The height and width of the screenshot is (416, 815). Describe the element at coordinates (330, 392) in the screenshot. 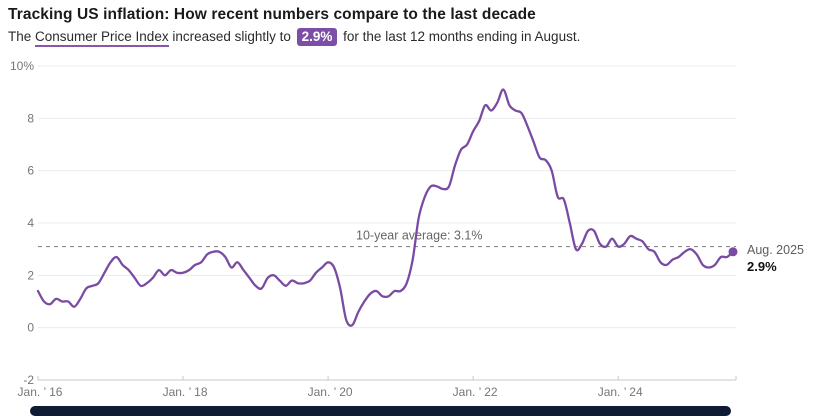

I see `x-tick-label: Jan. ’ 20` at that location.